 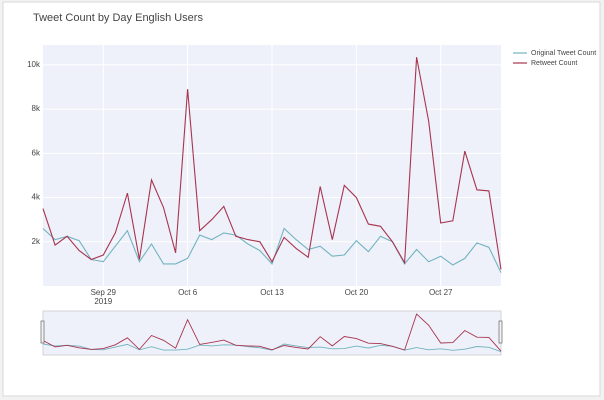 I want to click on legend-label: Retweet Count, so click(x=554, y=63).